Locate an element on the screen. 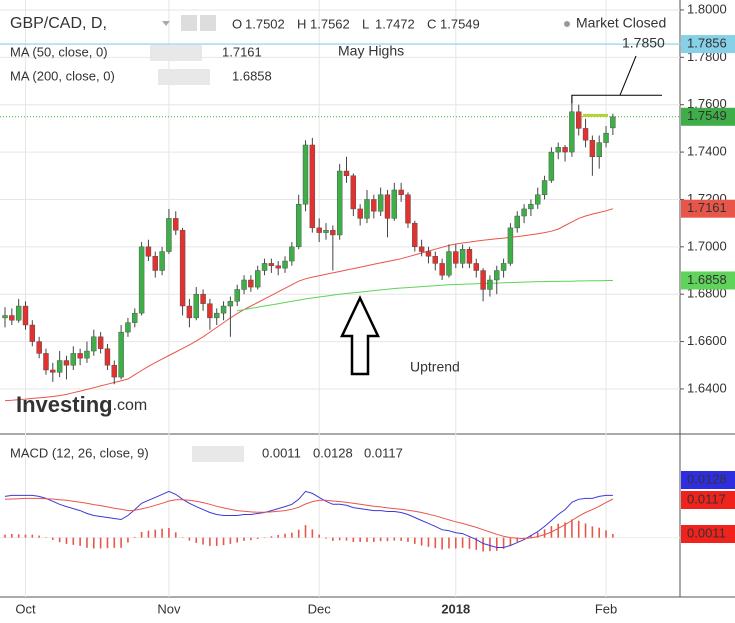  symbol-title: GBP/CAD, D, is located at coordinates (58, 23).